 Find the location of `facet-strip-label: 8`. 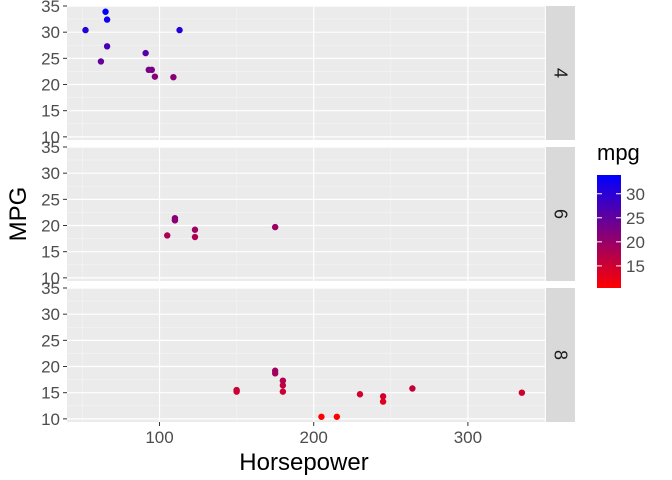

facet-strip-label: 8 is located at coordinates (561, 355).